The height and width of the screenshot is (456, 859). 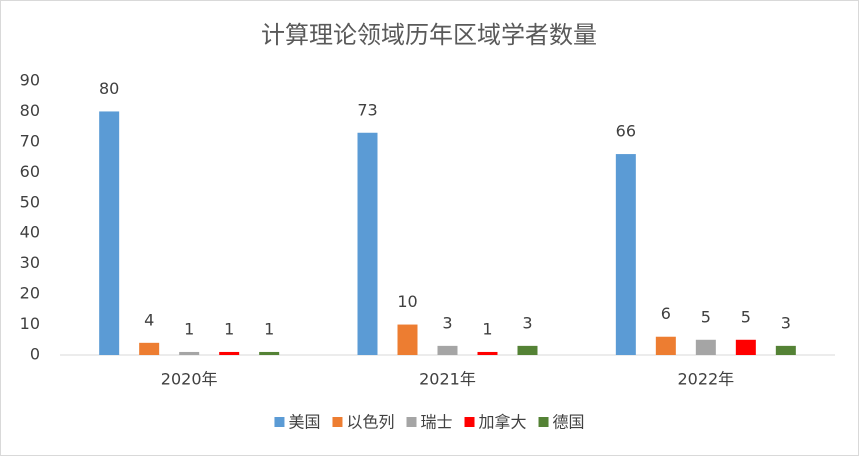 What do you see at coordinates (149, 319) in the screenshot?
I see `data-label: 4` at bounding box center [149, 319].